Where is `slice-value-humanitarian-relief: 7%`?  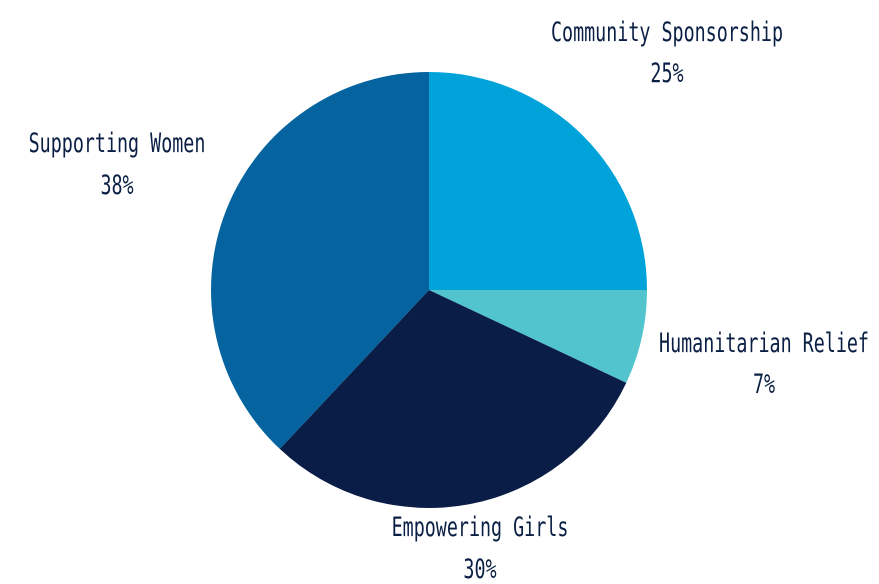 slice-value-humanitarian-relief: 7% is located at coordinates (764, 385).